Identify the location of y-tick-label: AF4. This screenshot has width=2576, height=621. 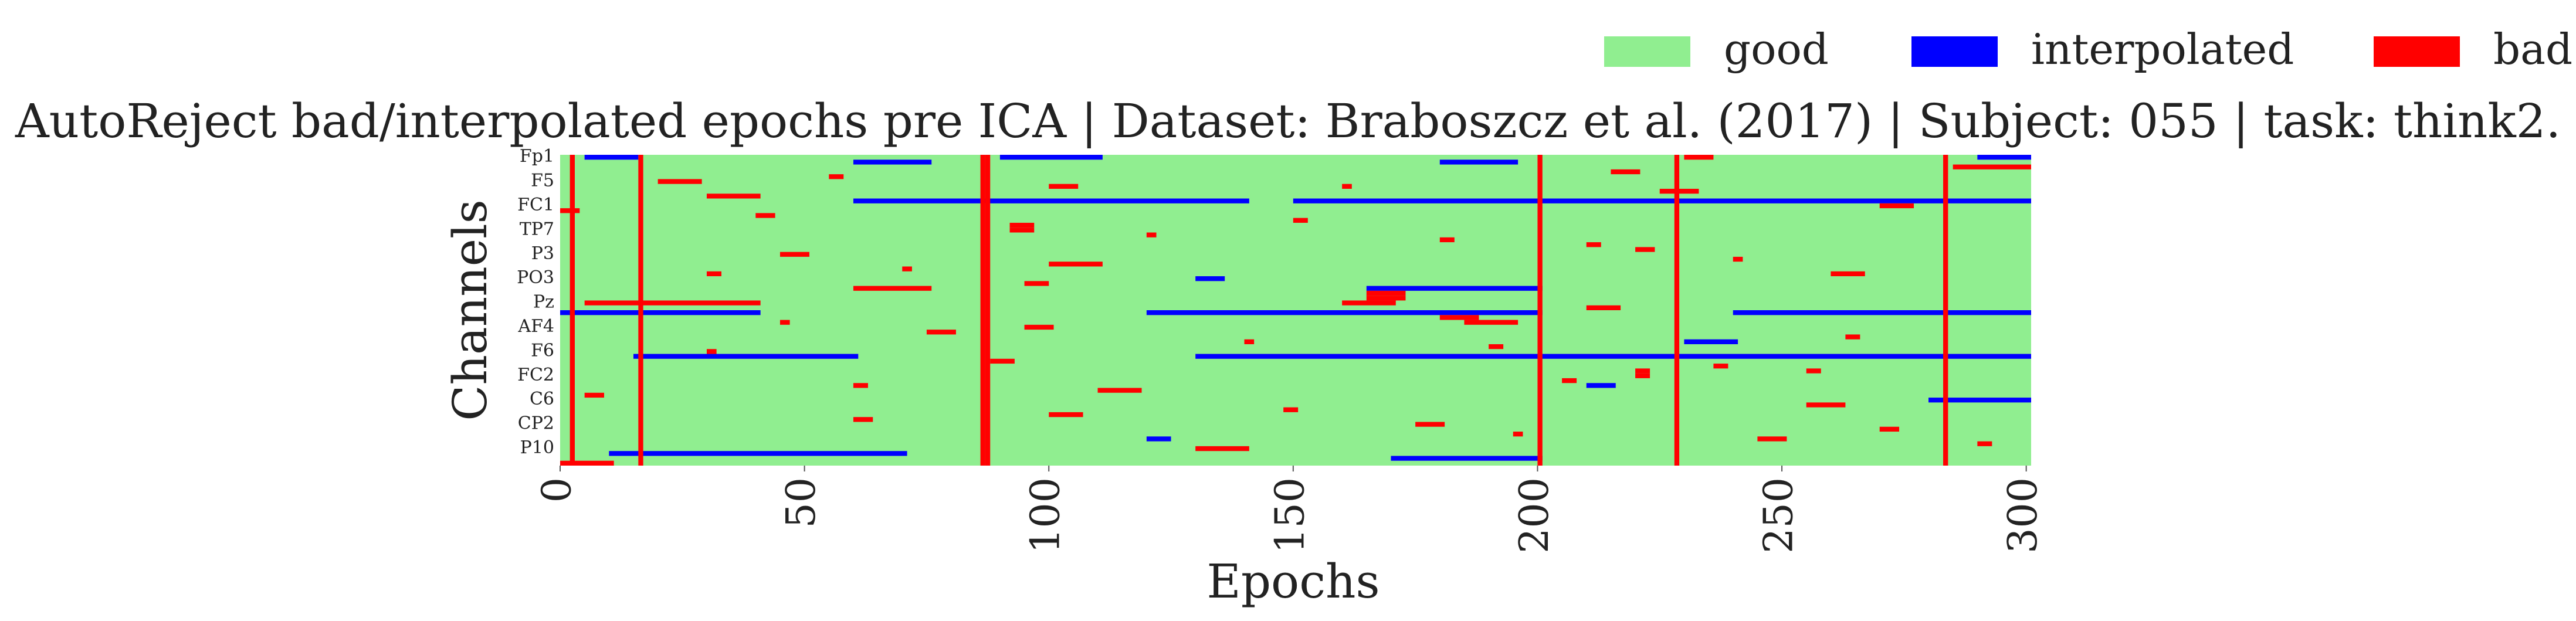
(535, 326).